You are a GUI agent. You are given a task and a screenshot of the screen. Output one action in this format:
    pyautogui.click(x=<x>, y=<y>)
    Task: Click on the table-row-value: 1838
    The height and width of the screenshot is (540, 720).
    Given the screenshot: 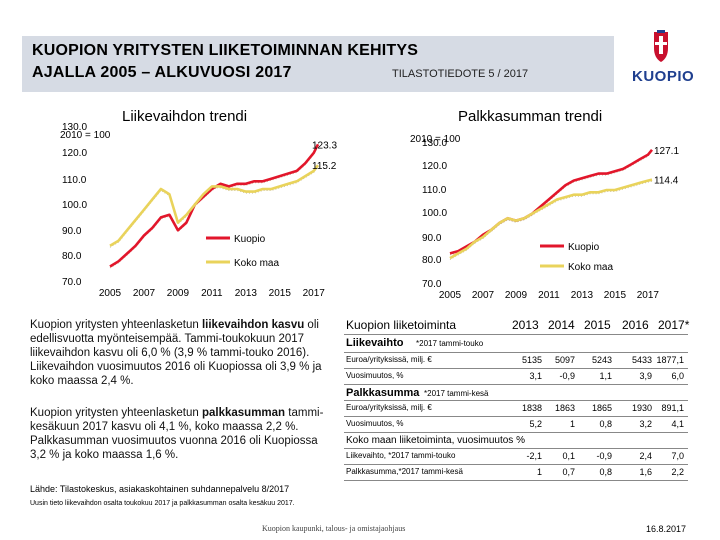 What is the action you would take?
    pyautogui.click(x=531, y=408)
    